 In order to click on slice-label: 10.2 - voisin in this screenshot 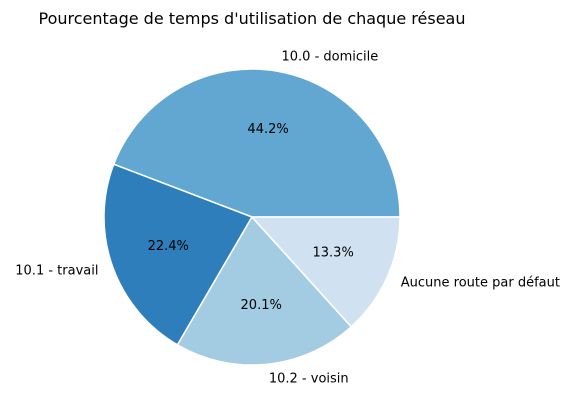, I will do `click(309, 378)`.